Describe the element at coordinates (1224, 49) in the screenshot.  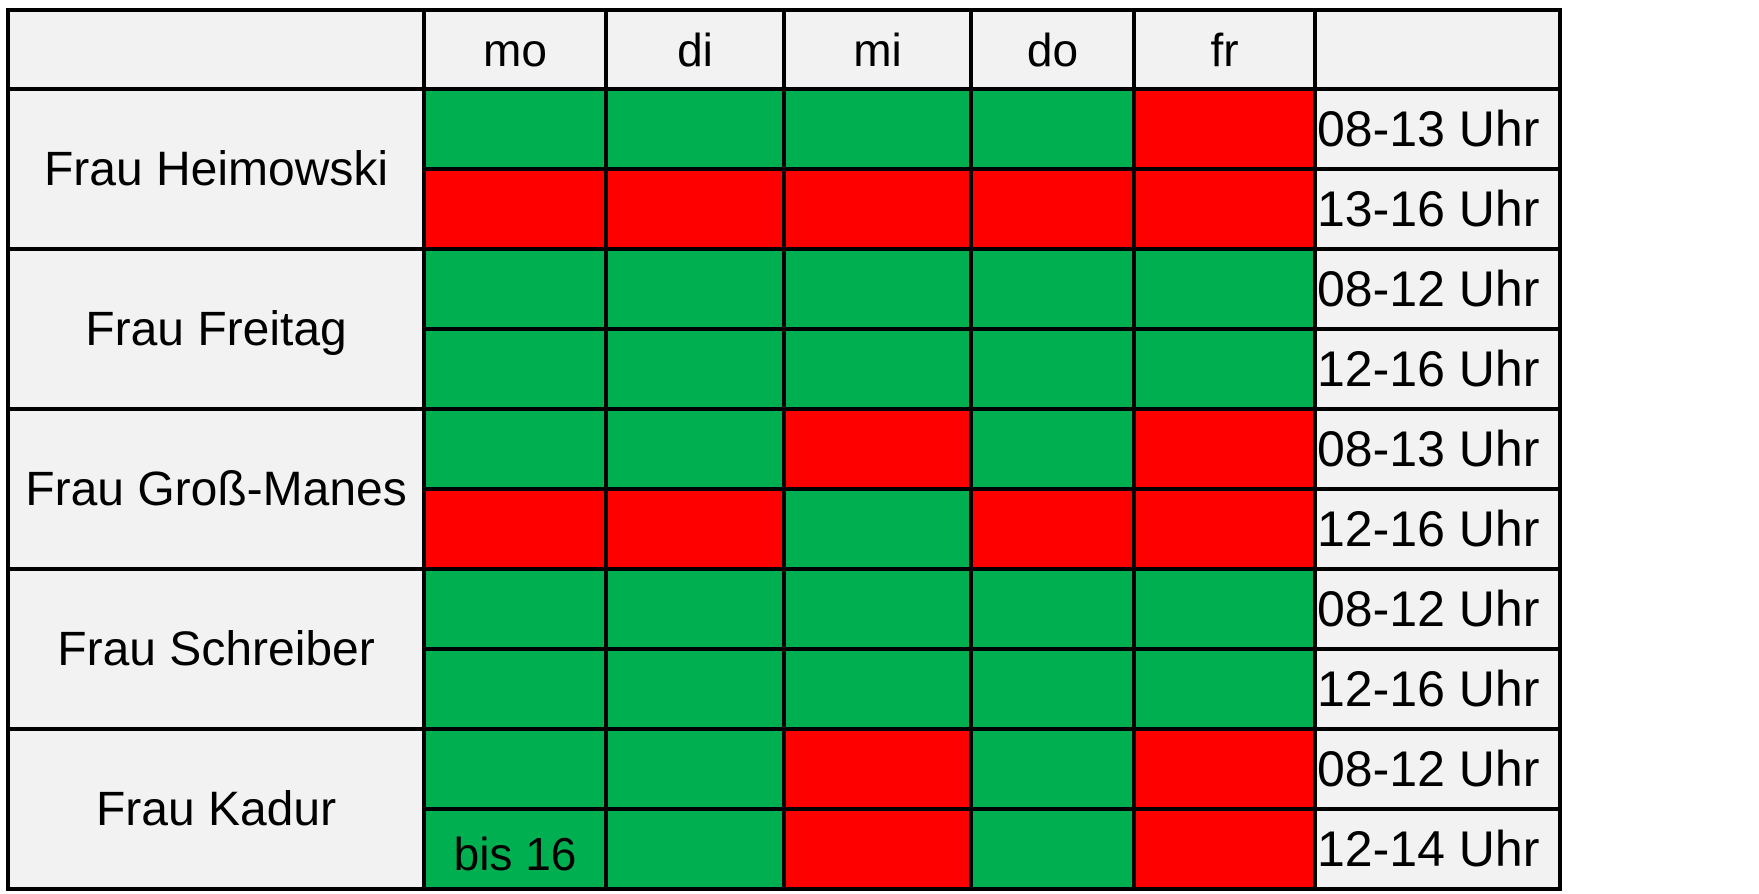
I see `day-header-fr: fr` at that location.